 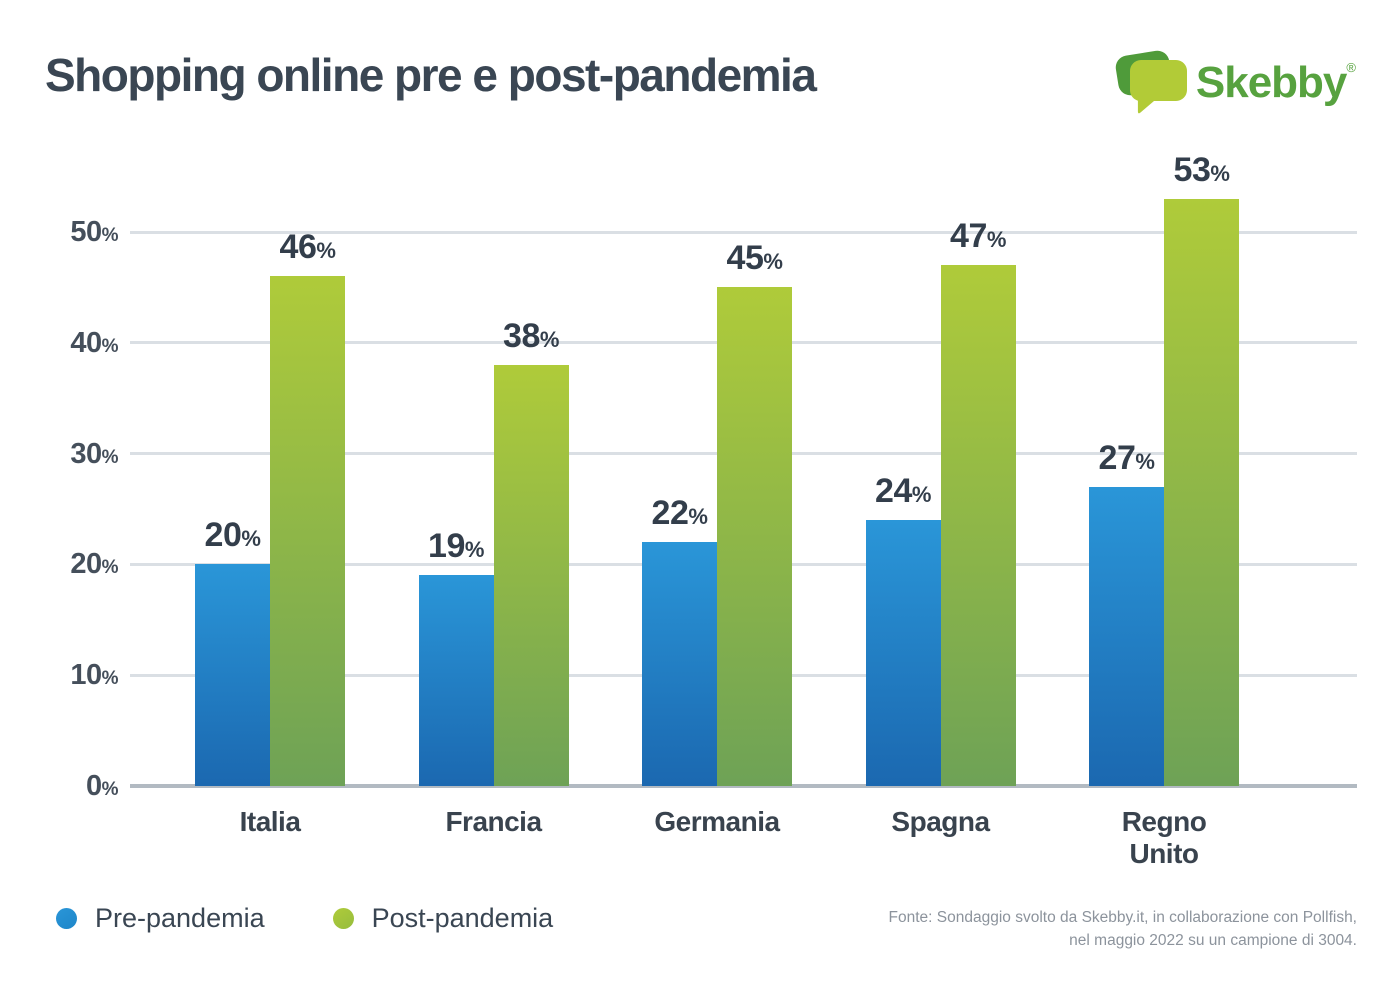 What do you see at coordinates (903, 491) in the screenshot?
I see `bar-value-label: 24%` at bounding box center [903, 491].